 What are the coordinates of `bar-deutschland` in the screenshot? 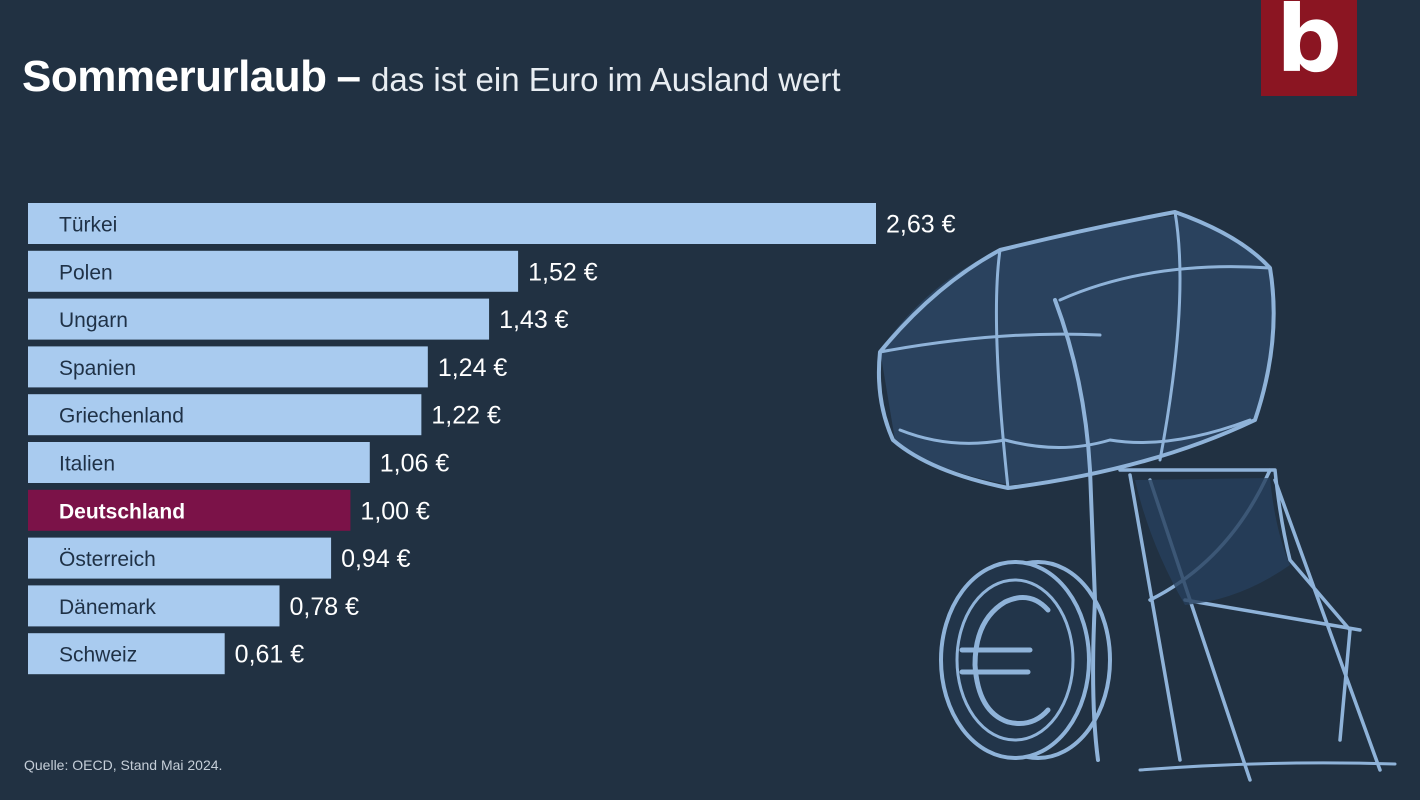 It's located at (189, 510).